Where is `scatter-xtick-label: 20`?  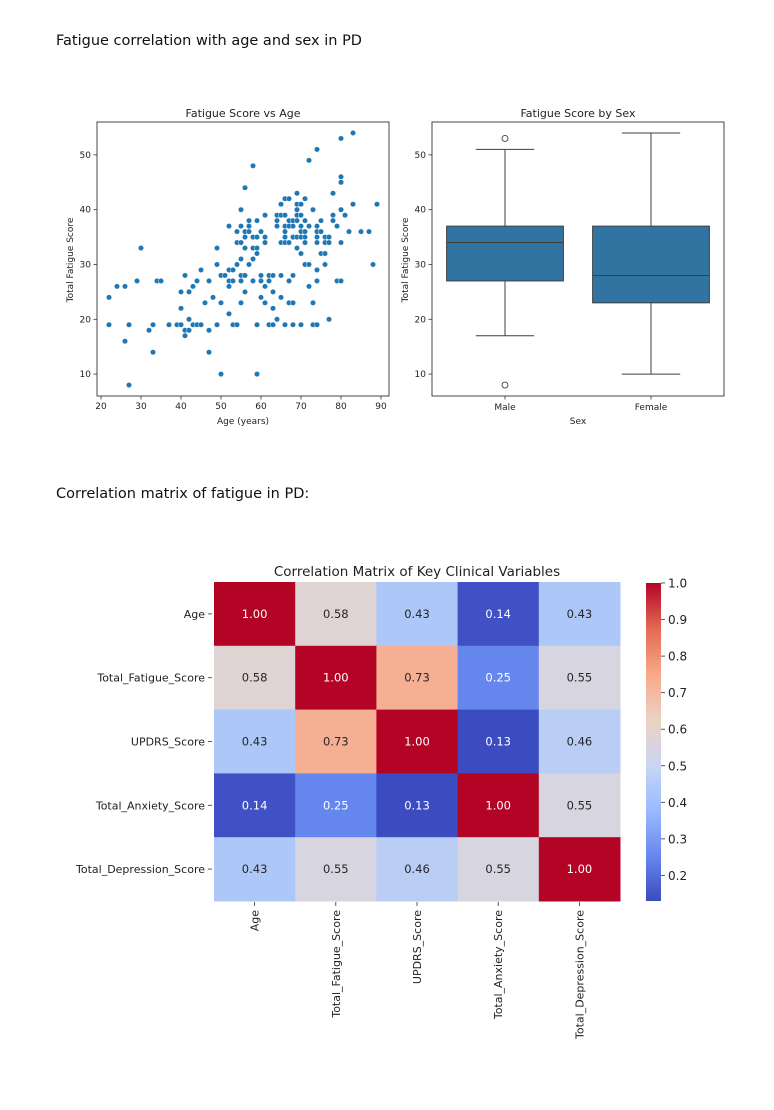
scatter-xtick-label: 20 is located at coordinates (101, 407).